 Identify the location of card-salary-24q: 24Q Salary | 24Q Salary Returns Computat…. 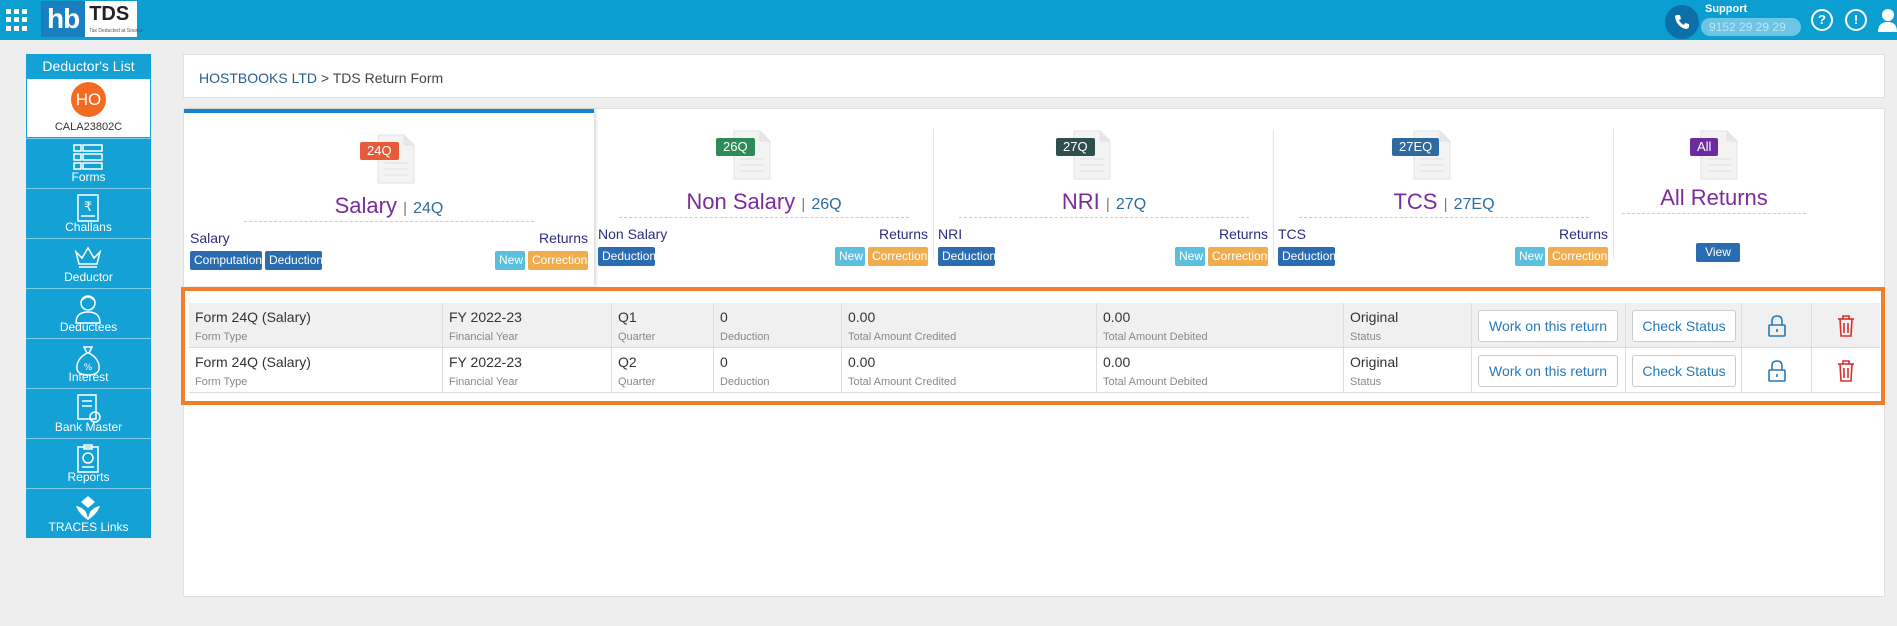
(389, 197).